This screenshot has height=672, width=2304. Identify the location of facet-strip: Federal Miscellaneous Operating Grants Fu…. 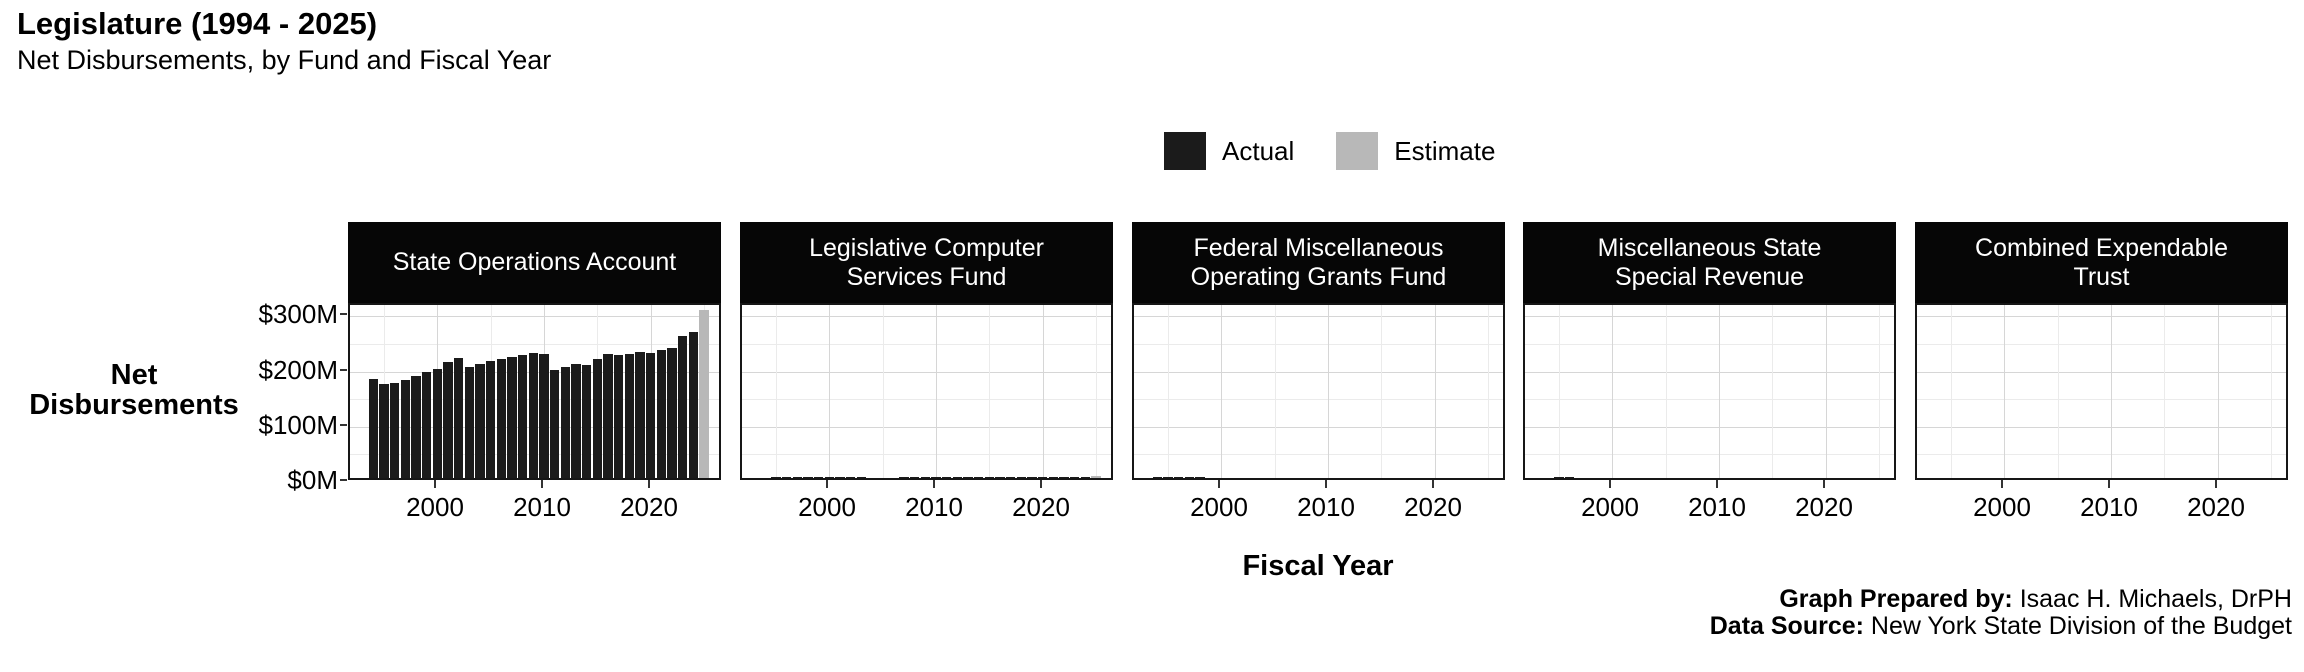
(1318, 262).